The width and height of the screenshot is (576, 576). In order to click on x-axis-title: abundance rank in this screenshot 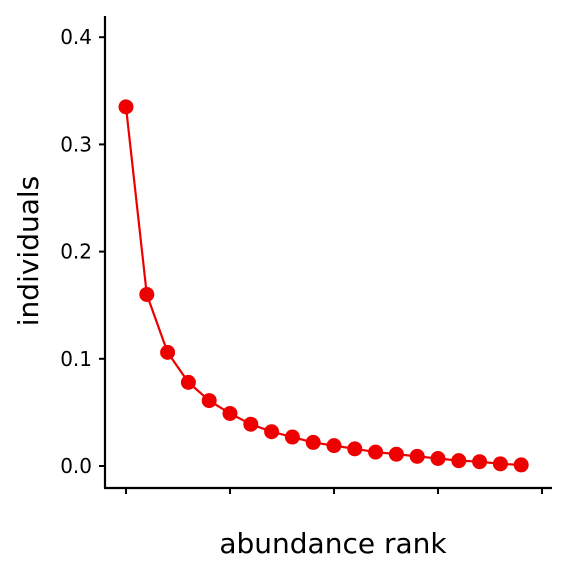, I will do `click(333, 543)`.